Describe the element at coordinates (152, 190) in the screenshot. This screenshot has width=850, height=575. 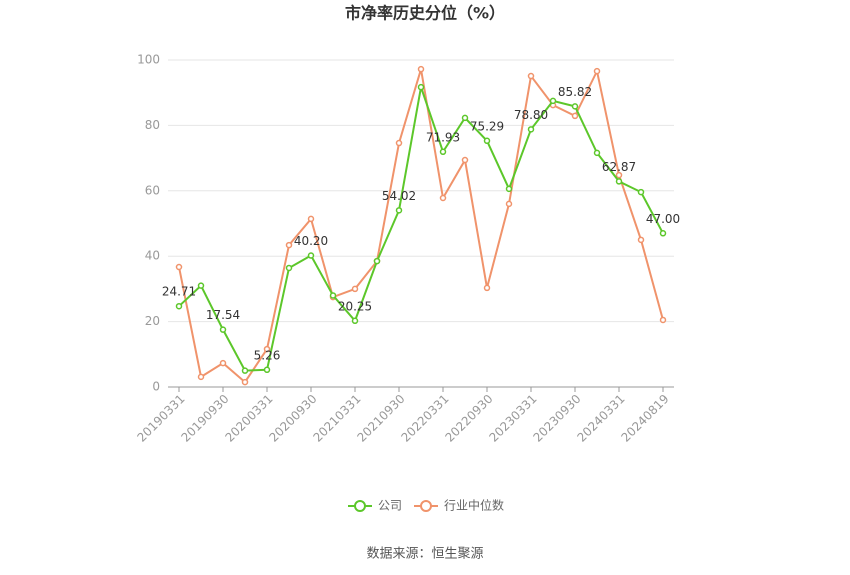
I see `y-tick-label: 60` at that location.